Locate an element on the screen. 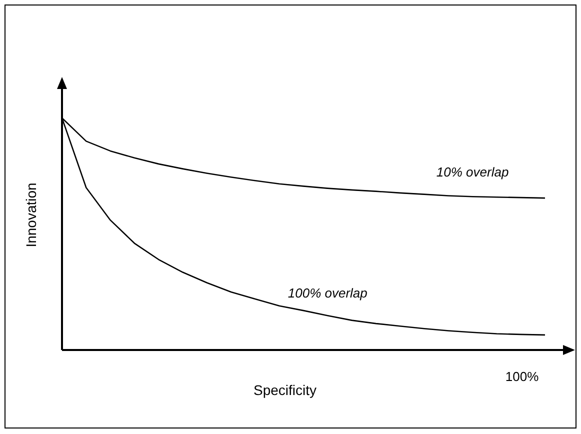  text: 100% is located at coordinates (522, 376).